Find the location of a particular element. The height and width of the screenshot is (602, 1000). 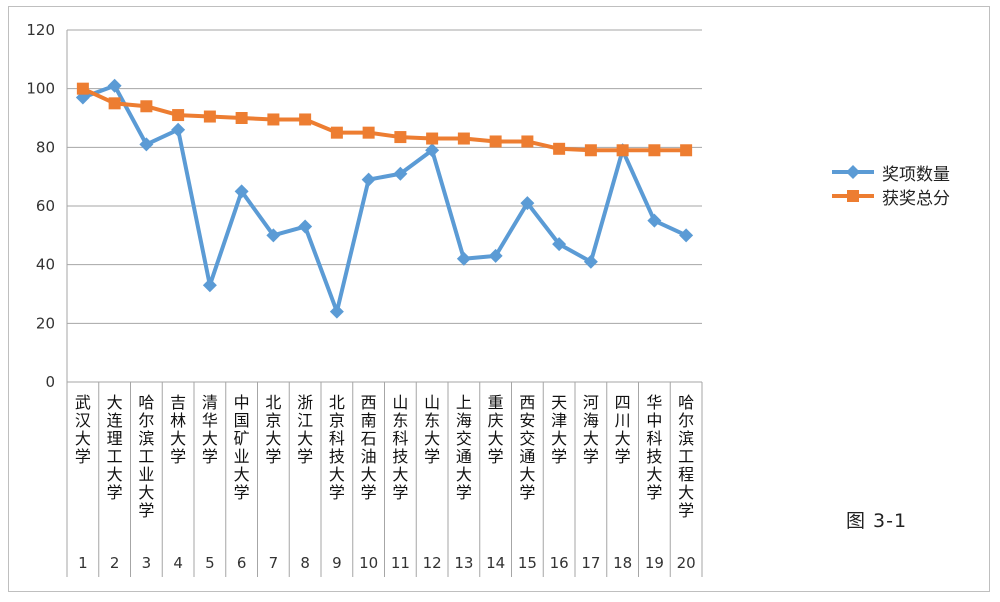

y-axis-ticks: 0 20 40 60 80 100 120 is located at coordinates (40, 206).